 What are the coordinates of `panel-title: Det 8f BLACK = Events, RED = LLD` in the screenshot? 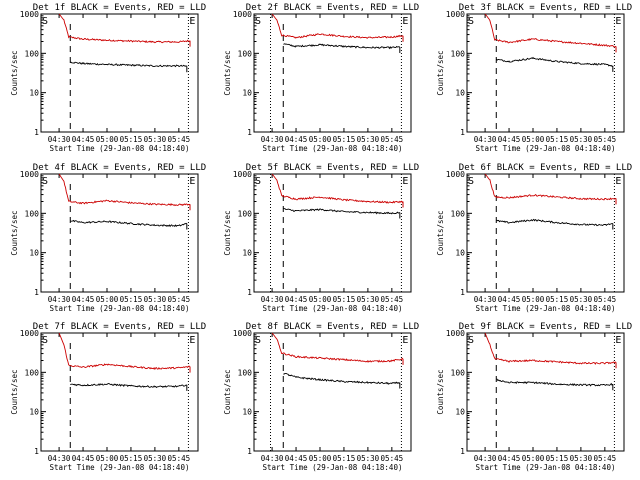 It's located at (332, 327).